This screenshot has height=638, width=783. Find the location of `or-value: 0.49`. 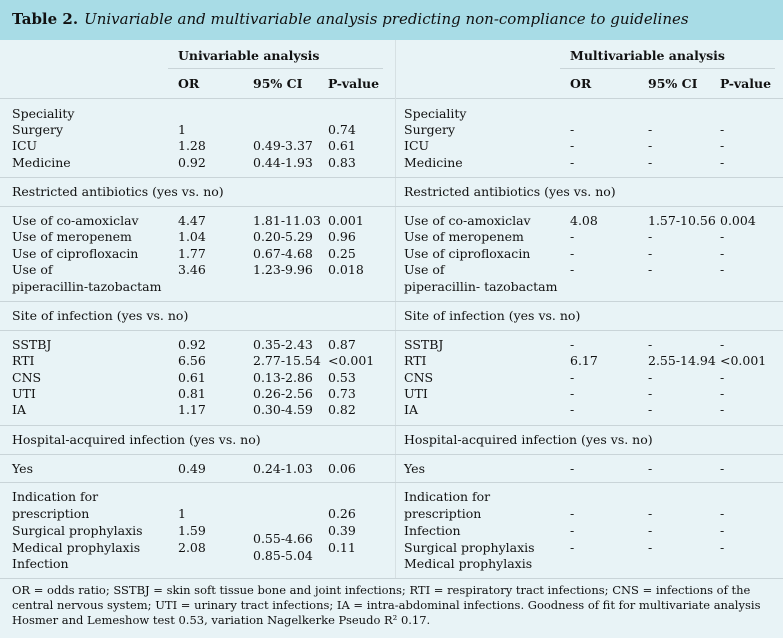

or-value: 0.49 is located at coordinates (192, 468).